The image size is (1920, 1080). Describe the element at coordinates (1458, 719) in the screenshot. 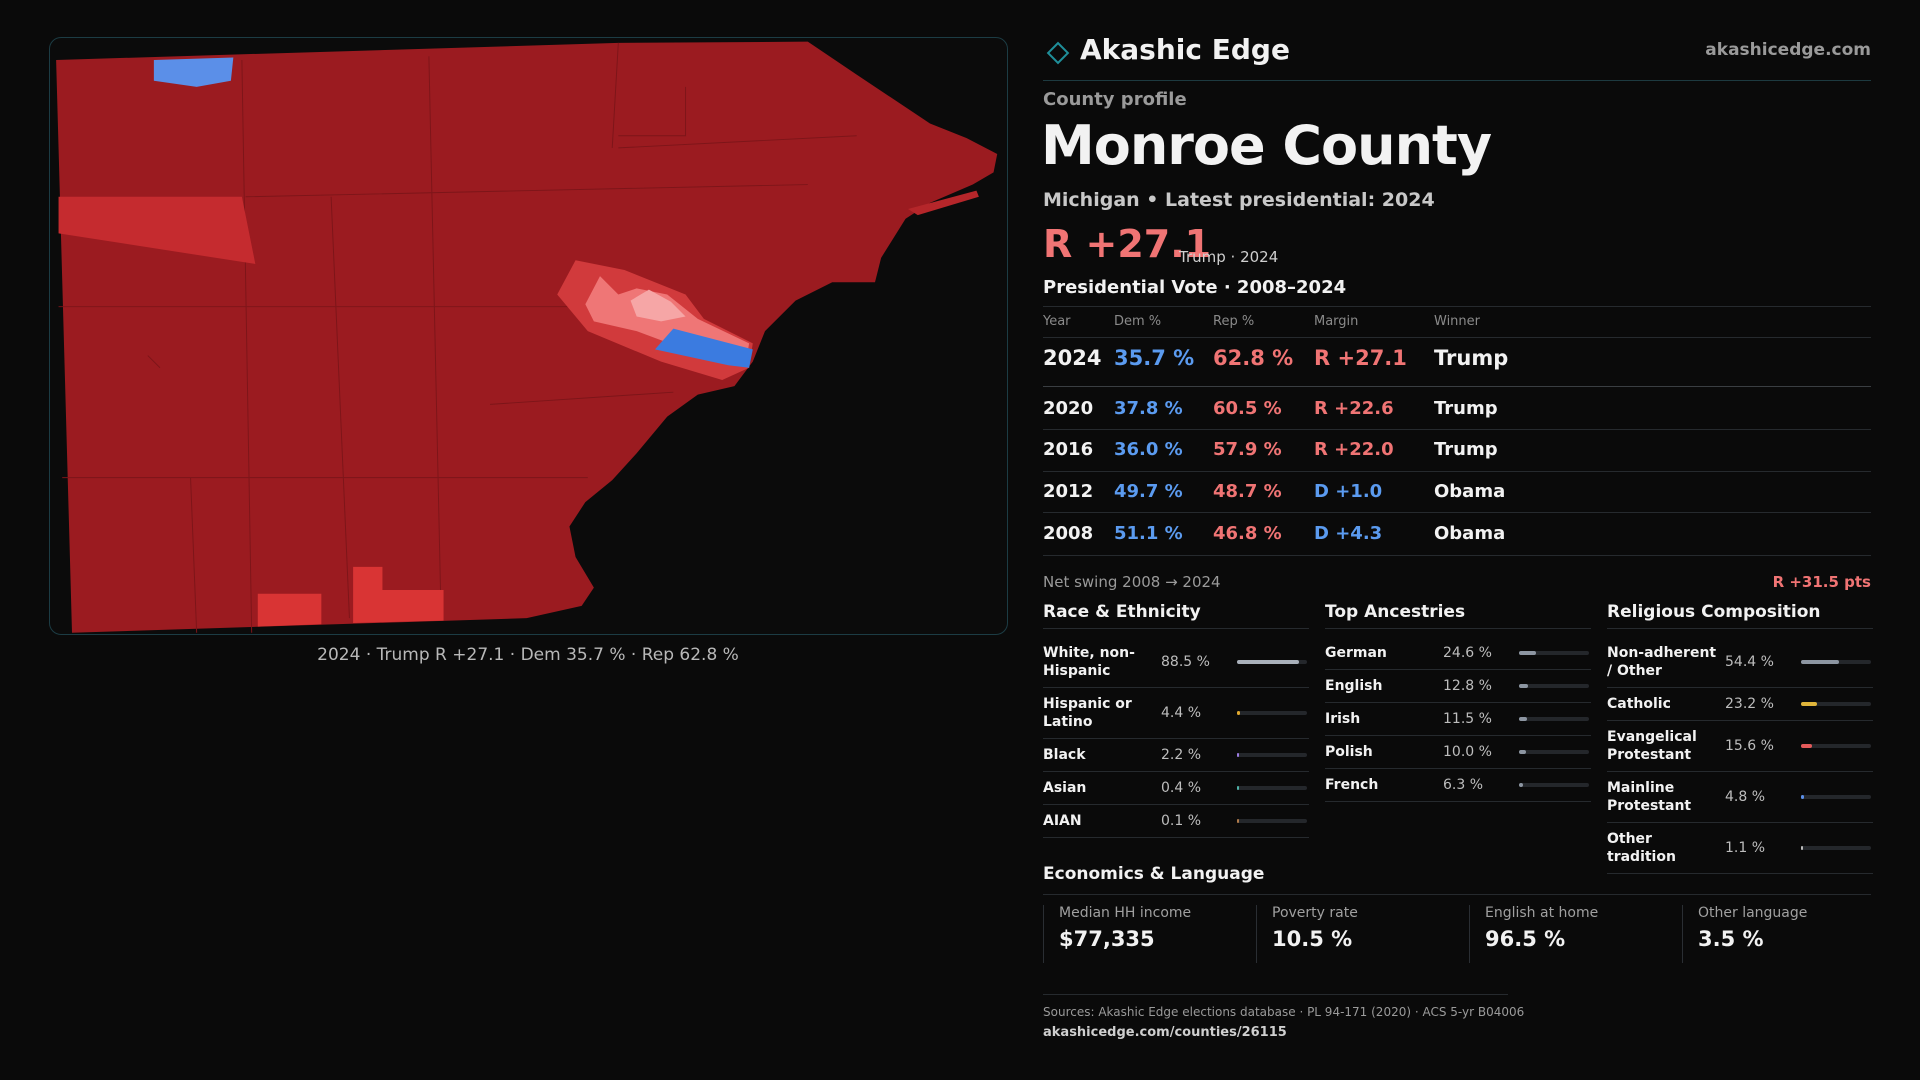

I see `panel-row: Irish 11.5 %` at that location.